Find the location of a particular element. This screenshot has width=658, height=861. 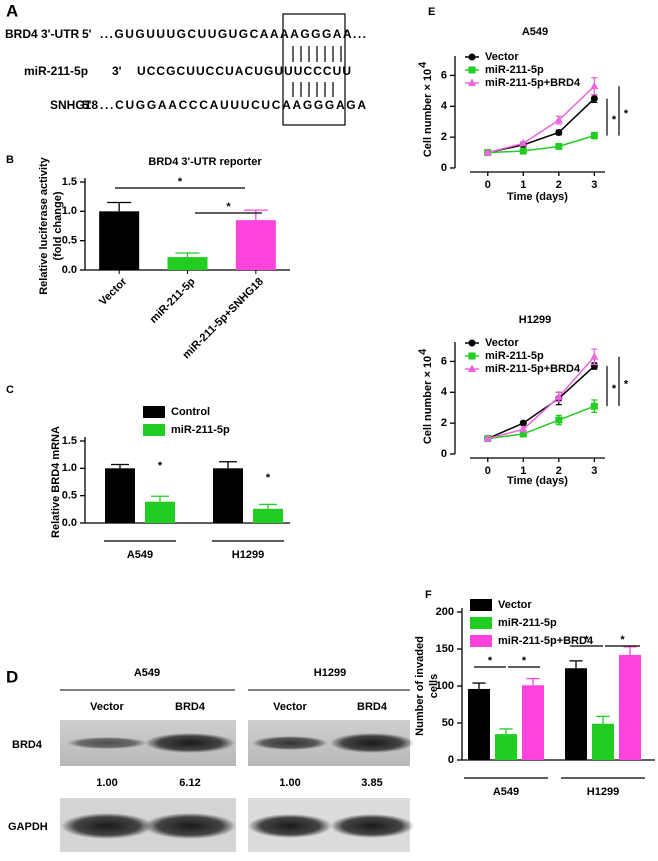

x-tick-label: miR-211-5p is located at coordinates (173, 301).